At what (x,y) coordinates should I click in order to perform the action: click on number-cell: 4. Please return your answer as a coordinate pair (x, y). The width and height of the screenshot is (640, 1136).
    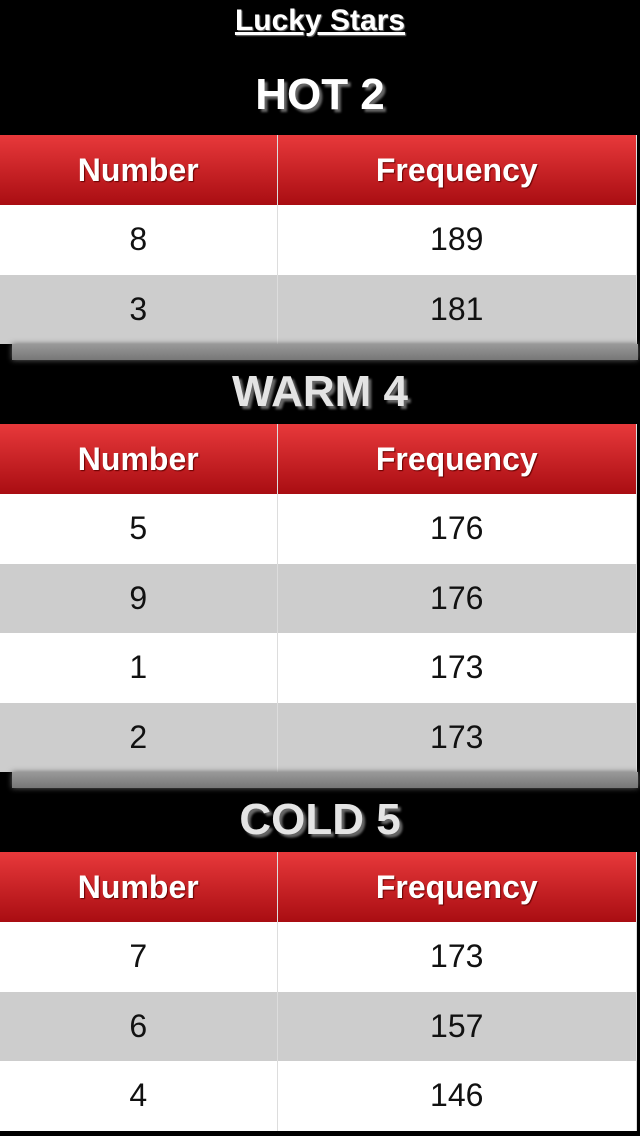
    Looking at the image, I should click on (139, 1096).